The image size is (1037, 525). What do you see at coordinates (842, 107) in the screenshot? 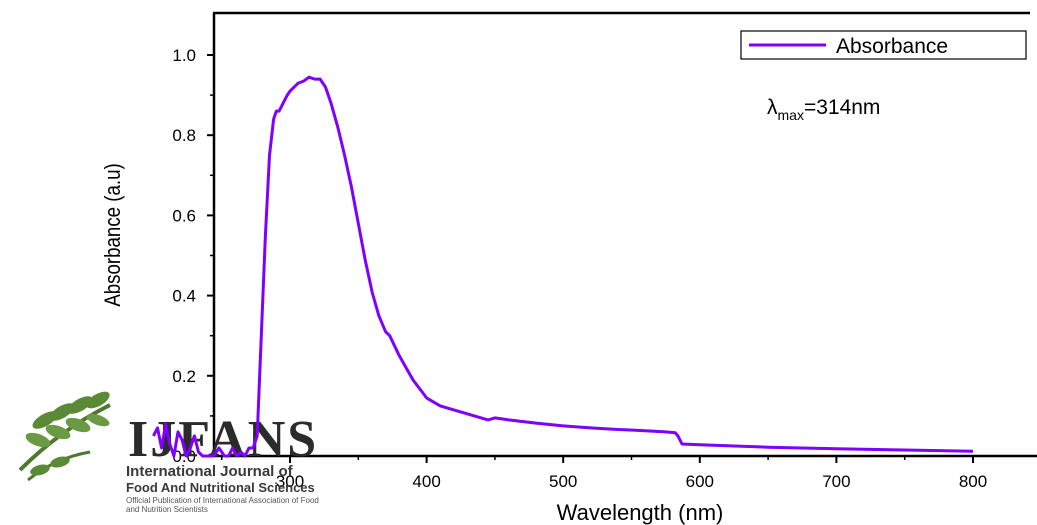
I see `lambda-value: =314nm` at bounding box center [842, 107].